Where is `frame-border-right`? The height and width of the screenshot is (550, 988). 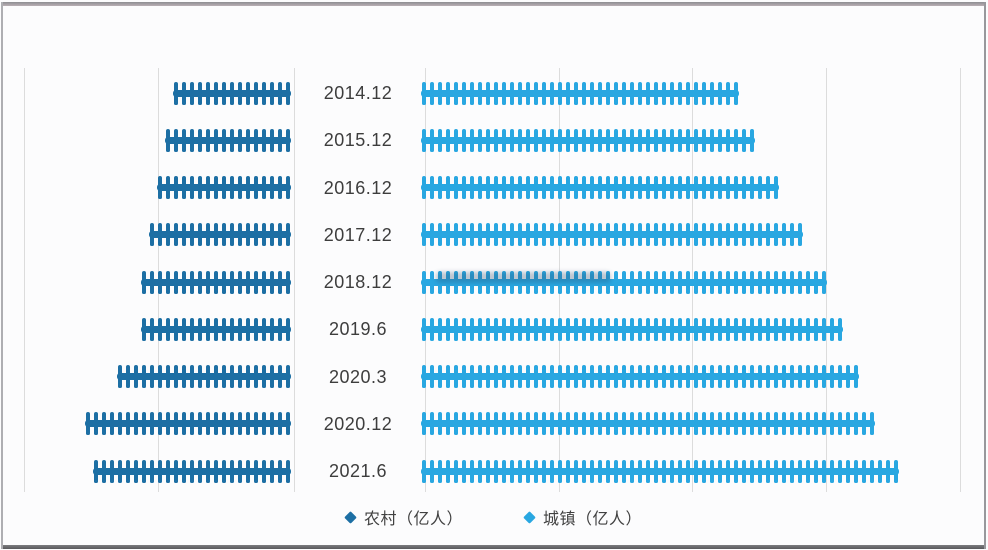
frame-border-right is located at coordinates (985, 275).